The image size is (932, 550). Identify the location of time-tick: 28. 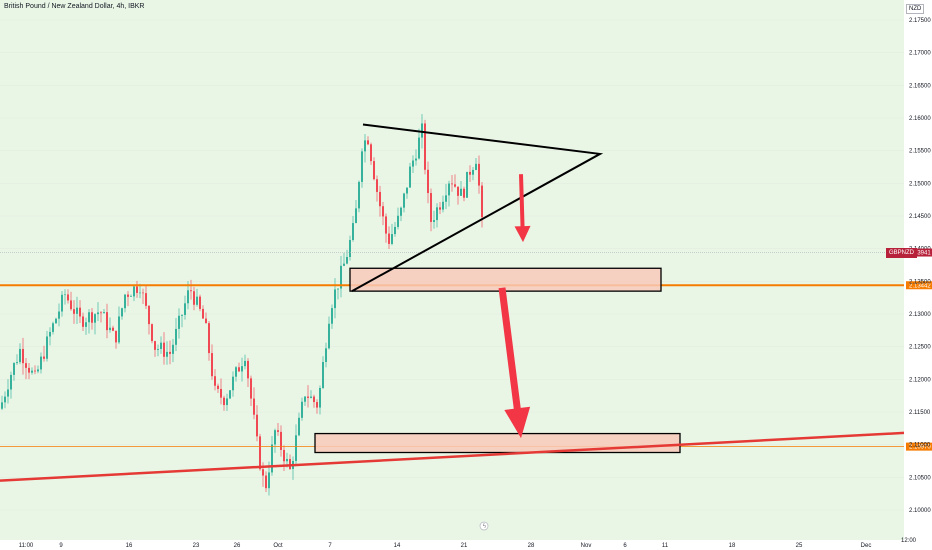
(531, 546).